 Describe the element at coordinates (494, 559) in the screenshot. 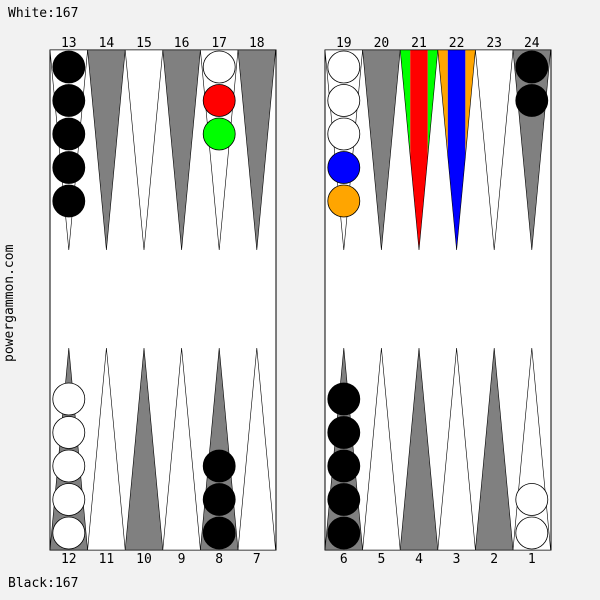

I see `point-label-2: 2` at that location.